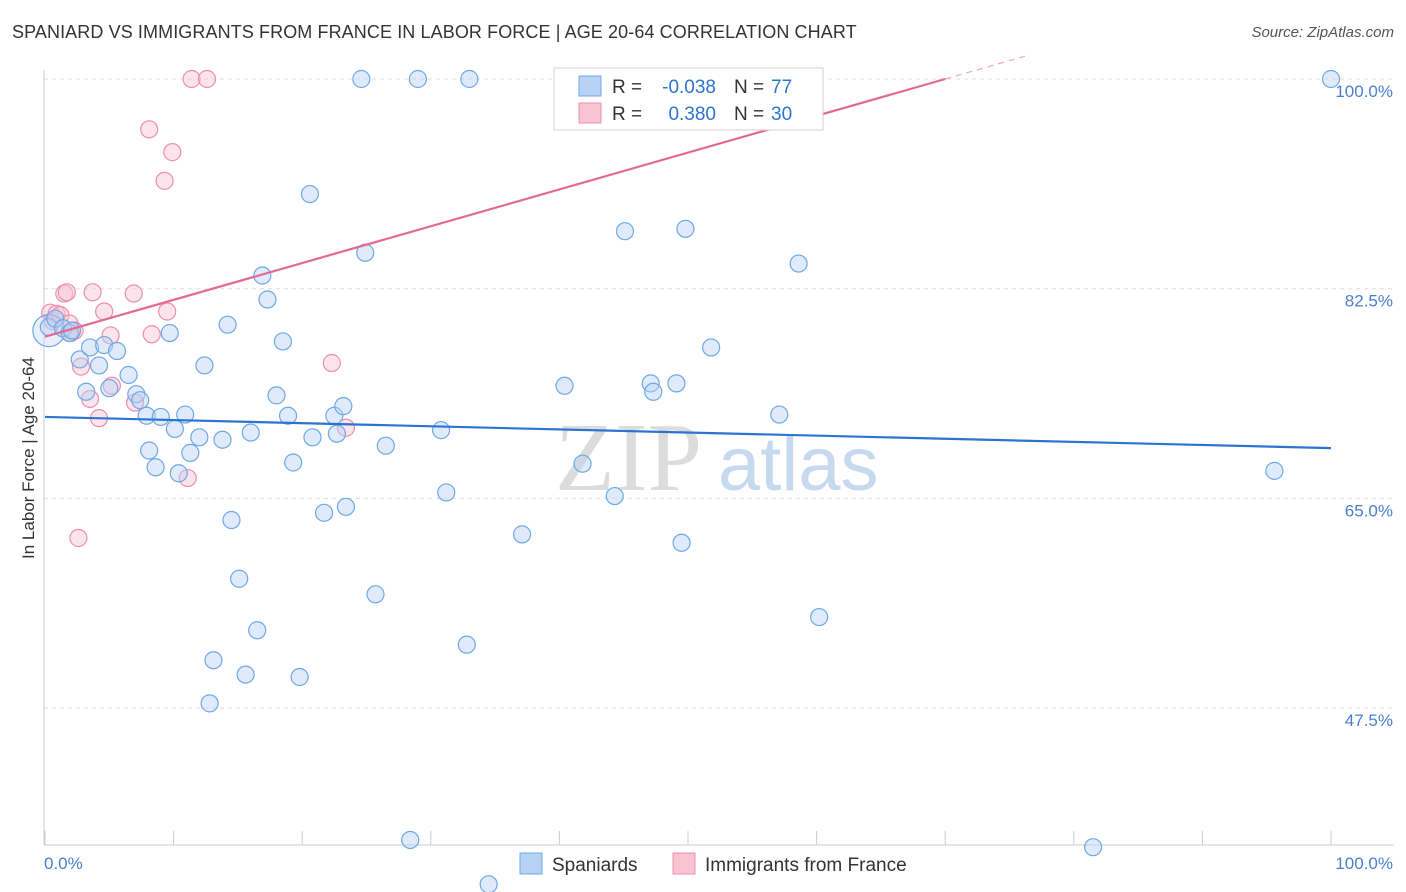 This screenshot has width=1406, height=892. Describe the element at coordinates (1364, 91) in the screenshot. I see `y-tick-label: 100.0%` at that location.